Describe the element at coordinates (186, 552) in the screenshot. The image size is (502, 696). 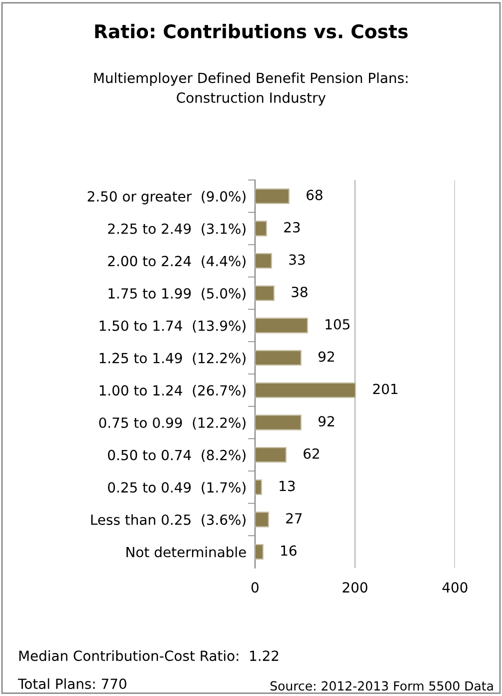
I see `y-tick-label: Not determinable` at that location.